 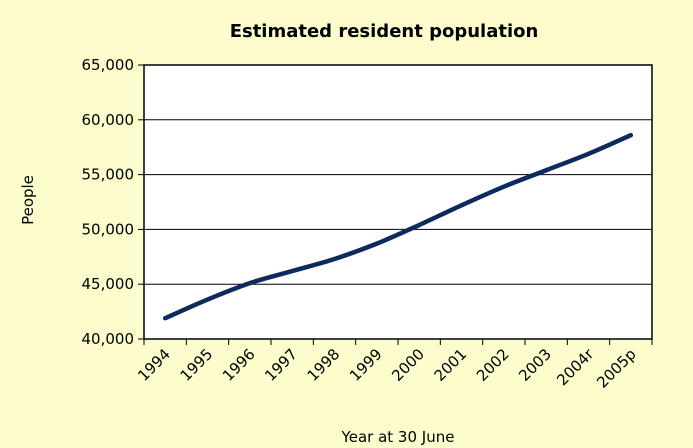 I want to click on y-tick-label: 55,000, so click(x=108, y=175).